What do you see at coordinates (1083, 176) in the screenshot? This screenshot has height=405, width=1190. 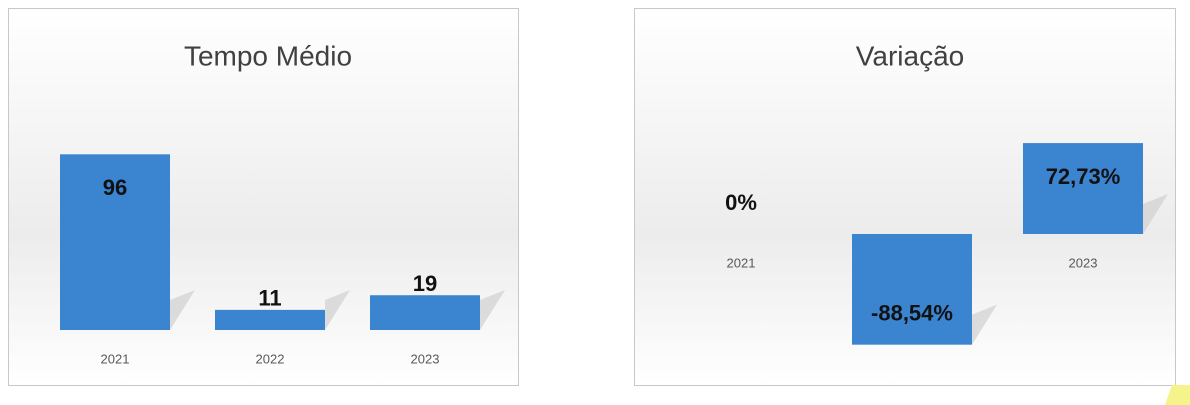 I see `data-label: 72,73%` at bounding box center [1083, 176].